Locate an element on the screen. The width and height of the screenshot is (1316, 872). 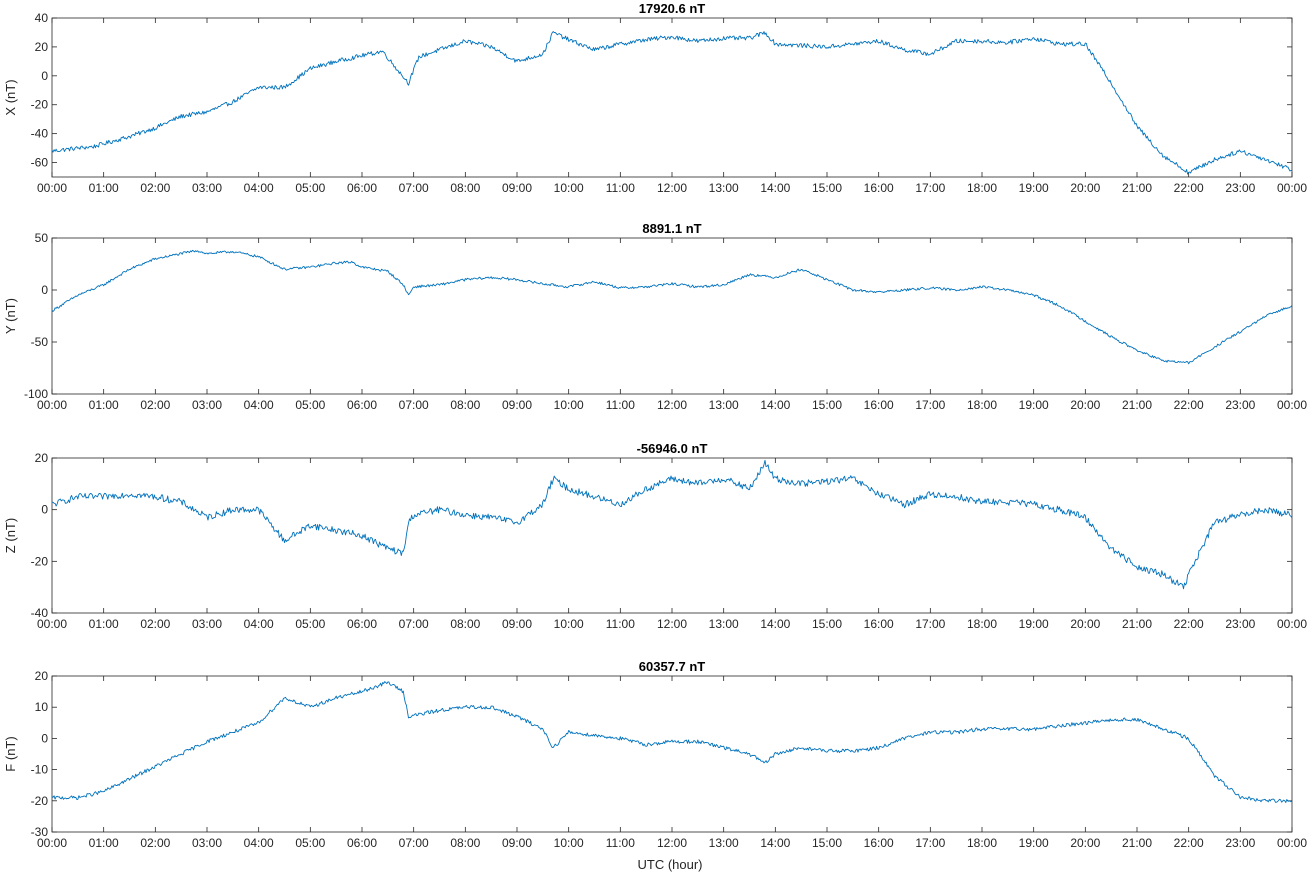
x-tick-label-f: 23:00 is located at coordinates (1240, 843).